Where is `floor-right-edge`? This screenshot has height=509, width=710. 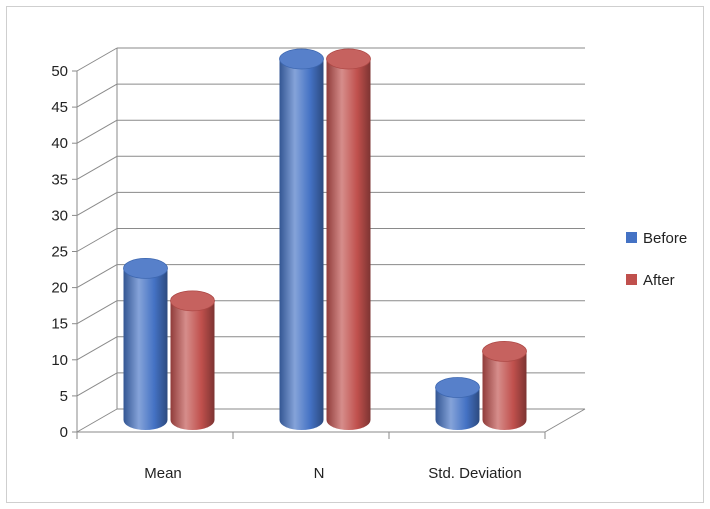 floor-right-edge is located at coordinates (565, 420).